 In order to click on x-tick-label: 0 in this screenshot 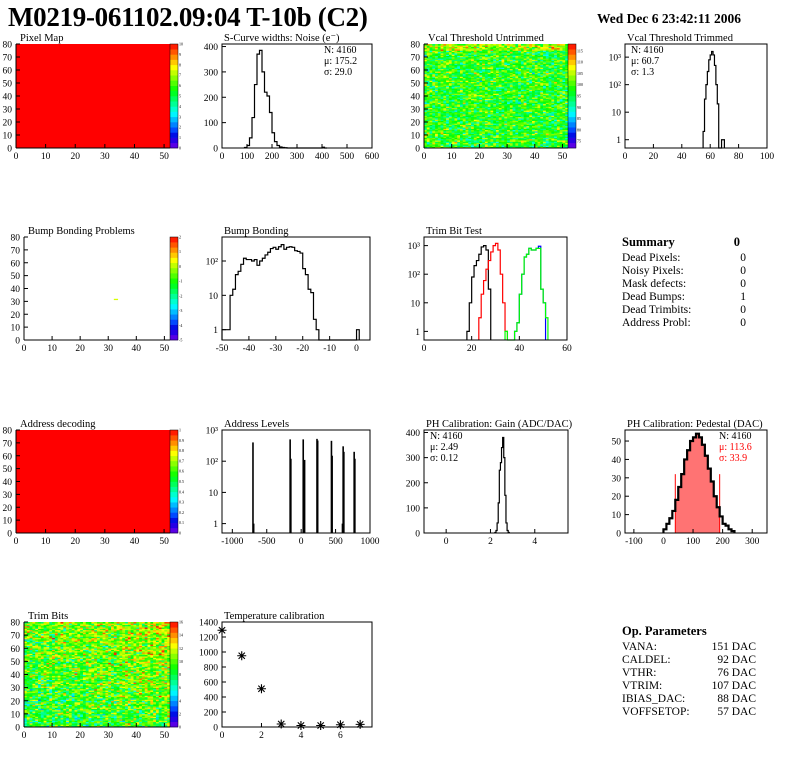, I will do `click(356, 349)`.